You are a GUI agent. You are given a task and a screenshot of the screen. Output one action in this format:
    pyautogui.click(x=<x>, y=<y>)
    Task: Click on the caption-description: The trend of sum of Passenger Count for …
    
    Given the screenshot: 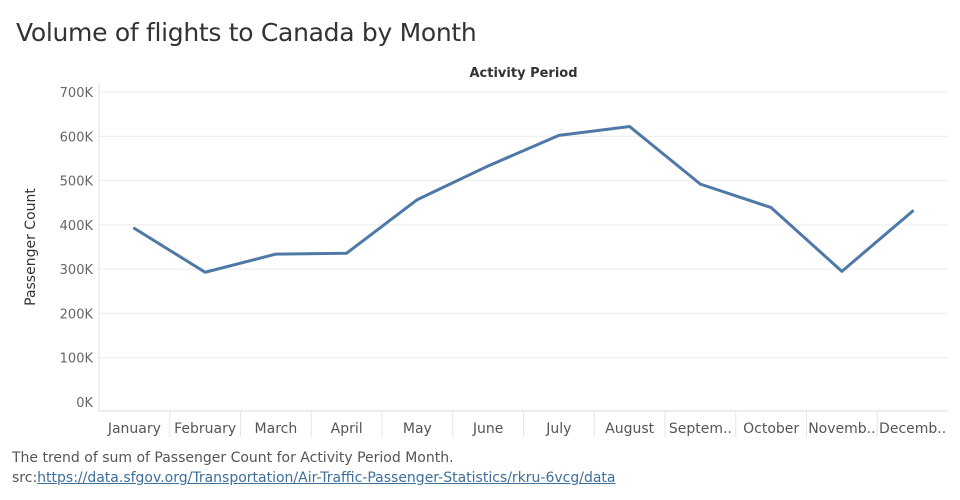 What is the action you would take?
    pyautogui.click(x=233, y=458)
    